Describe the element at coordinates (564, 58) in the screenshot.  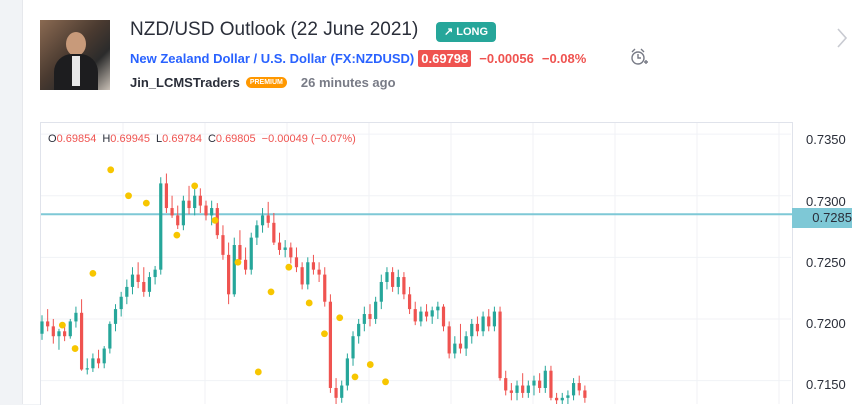
I see `price-change-pct: −0.08%` at that location.